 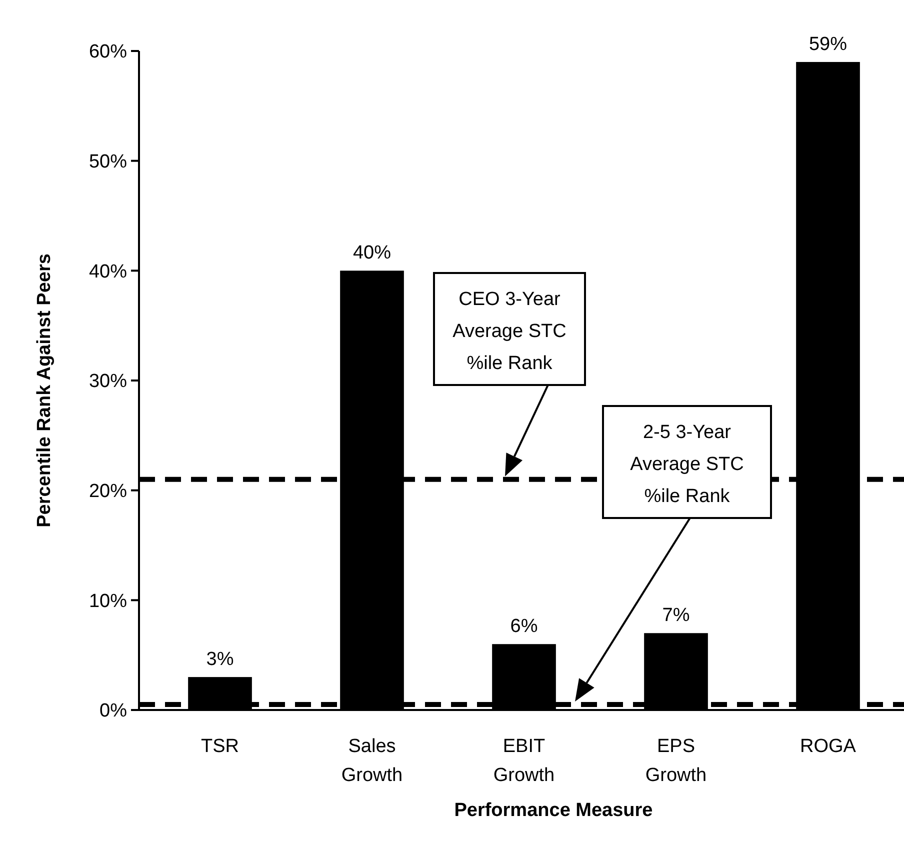 What do you see at coordinates (509, 331) in the screenshot?
I see `annotation: CEO 3-Year Average STC %ile Rank` at bounding box center [509, 331].